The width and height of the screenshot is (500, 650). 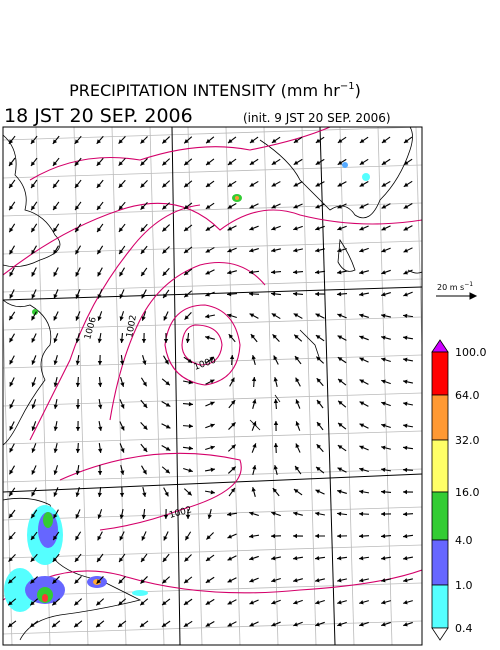 What do you see at coordinates (98, 116) in the screenshot?
I see `valid-time: 18 JST 20 SEP. 2006` at bounding box center [98, 116].